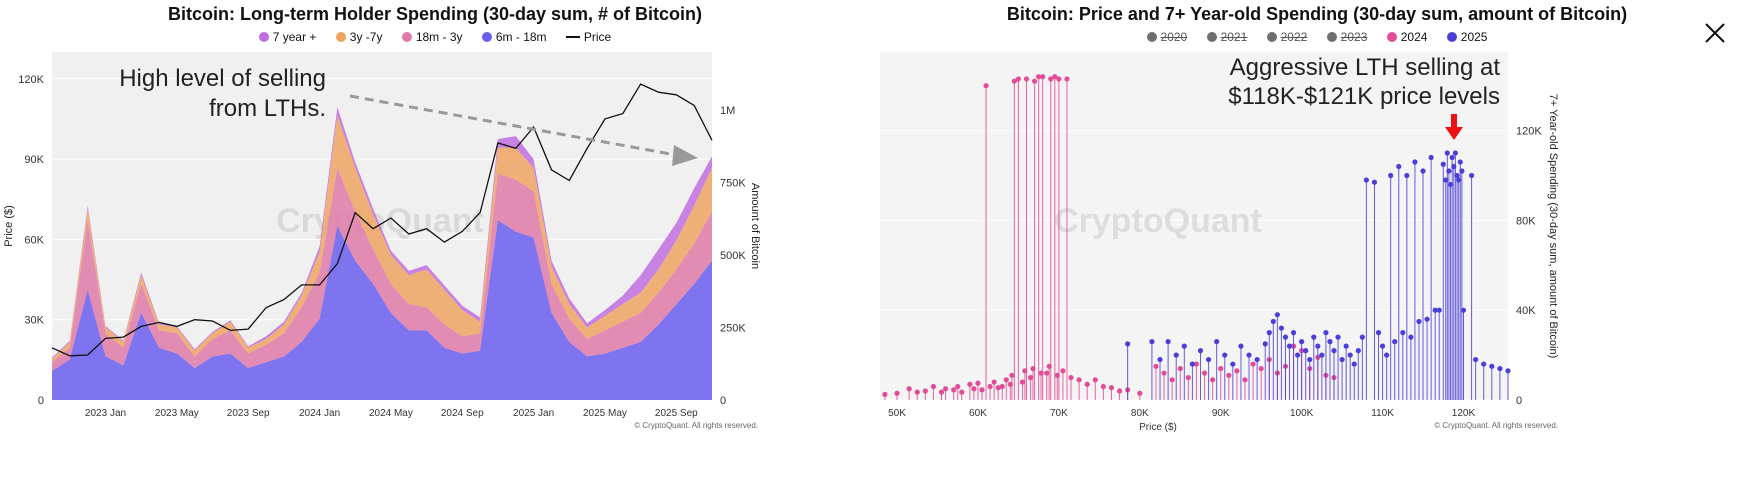  I want to click on x-tick-label: 2025 May, so click(605, 413).